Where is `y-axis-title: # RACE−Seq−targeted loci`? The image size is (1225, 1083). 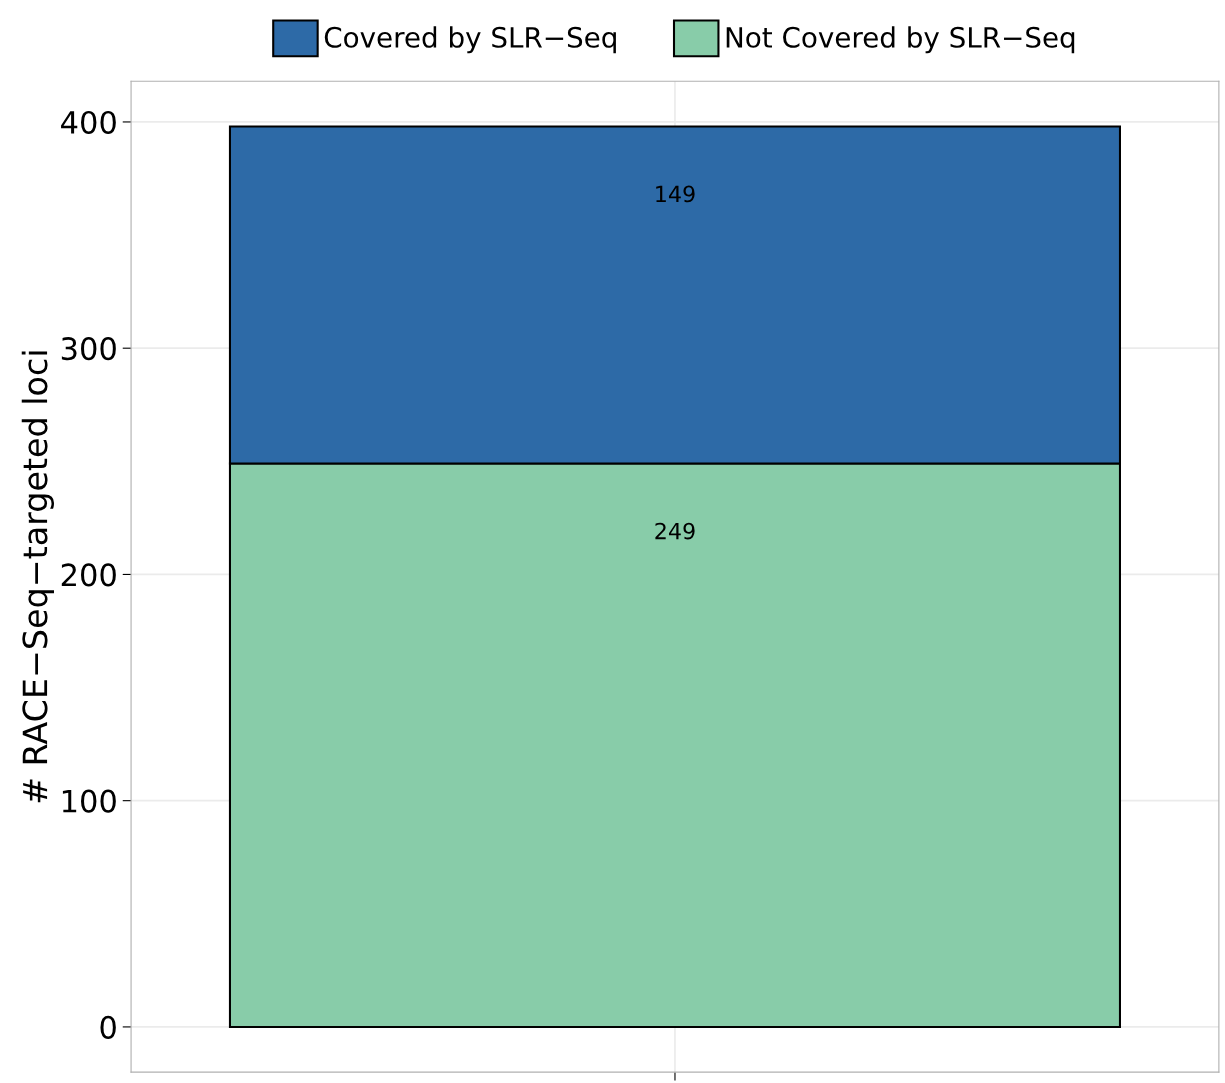
y-axis-title: # RACE−Seq−targeted loci is located at coordinates (37, 577).